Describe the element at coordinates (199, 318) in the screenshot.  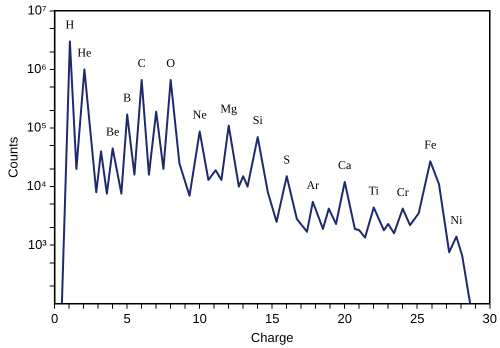
I see `x-tick-label: 10` at that location.